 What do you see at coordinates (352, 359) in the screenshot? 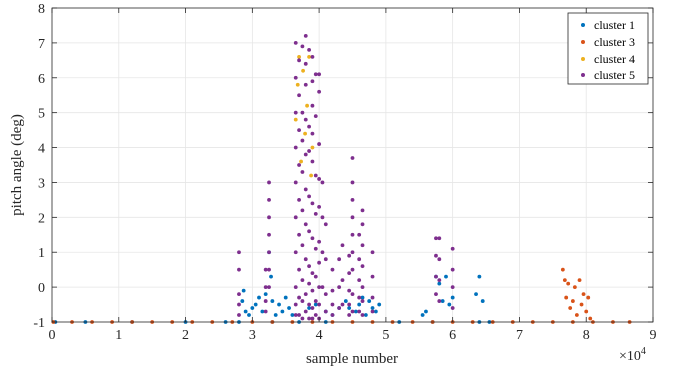
I see `x-axis-label: sample number` at bounding box center [352, 359].